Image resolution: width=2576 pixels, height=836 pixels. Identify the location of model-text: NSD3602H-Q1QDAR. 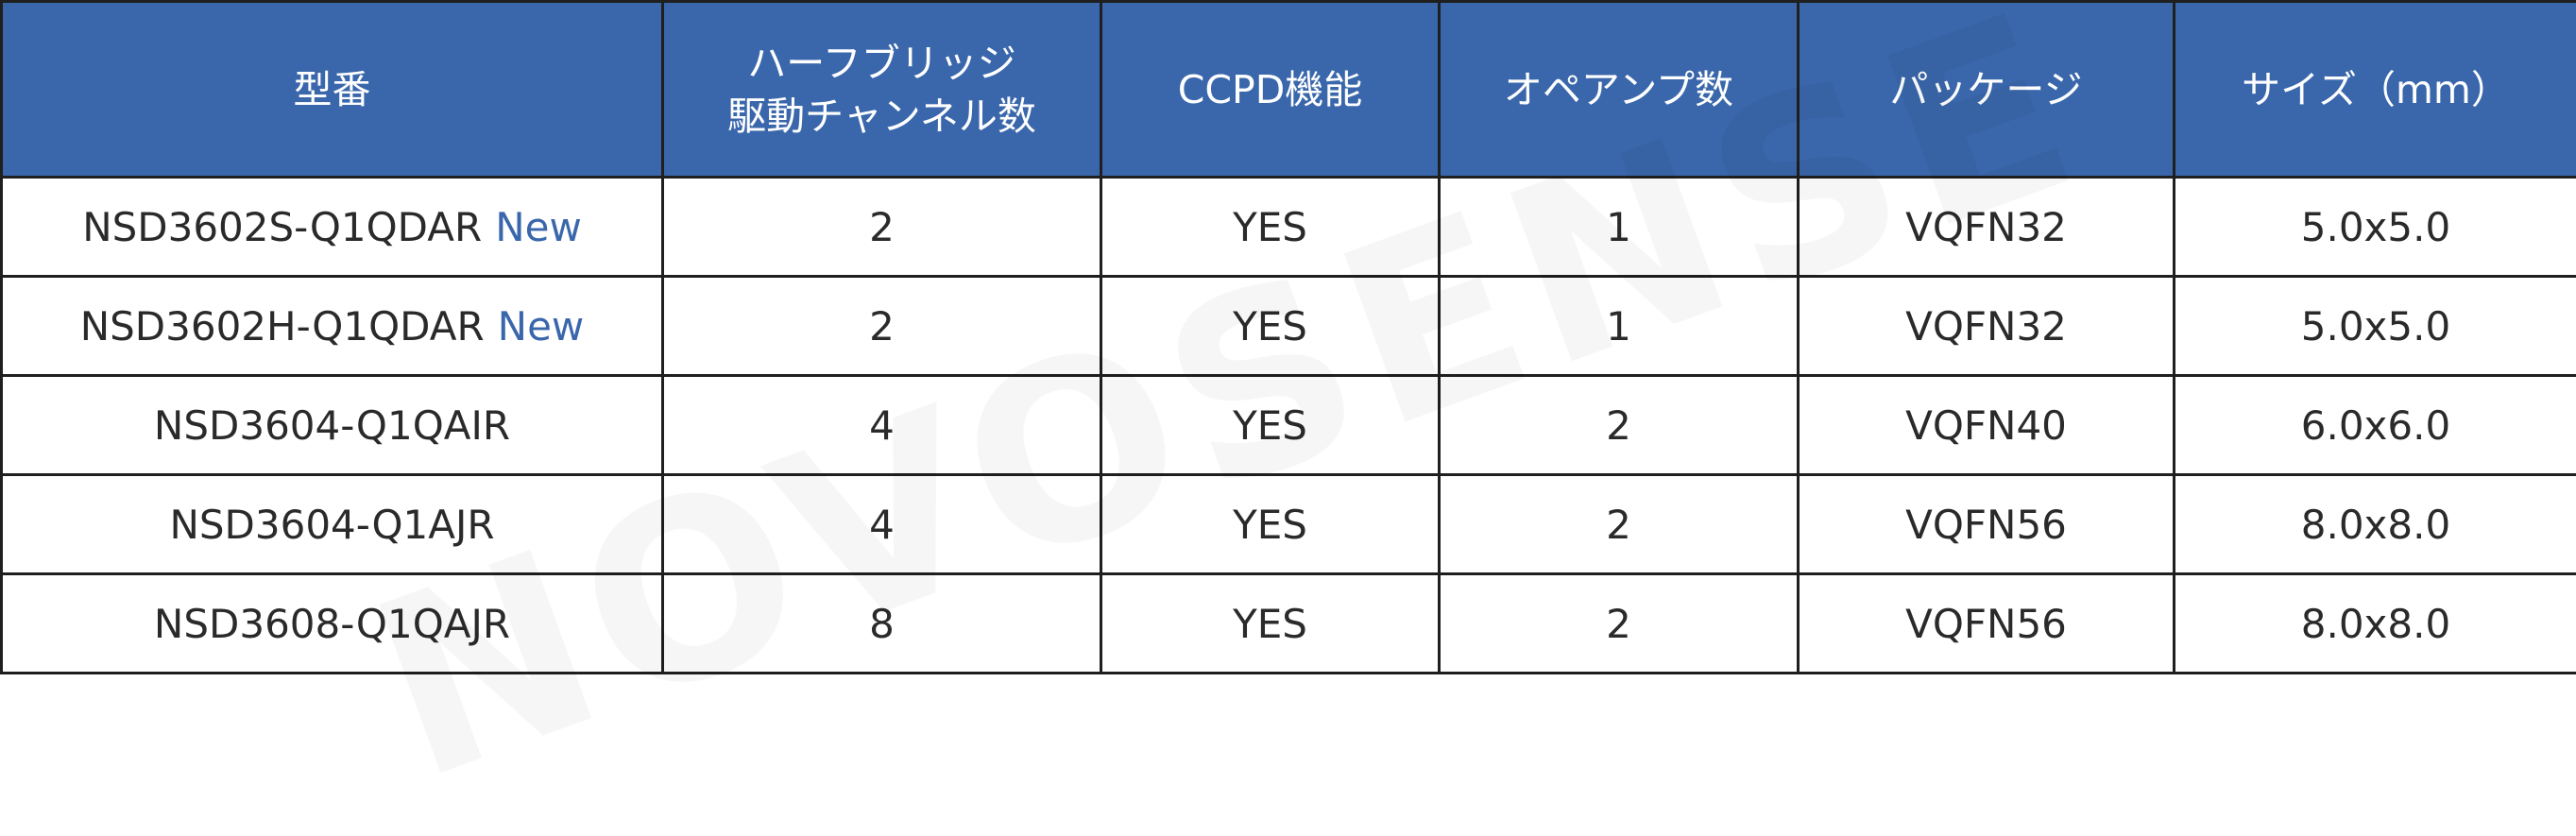
(282, 326).